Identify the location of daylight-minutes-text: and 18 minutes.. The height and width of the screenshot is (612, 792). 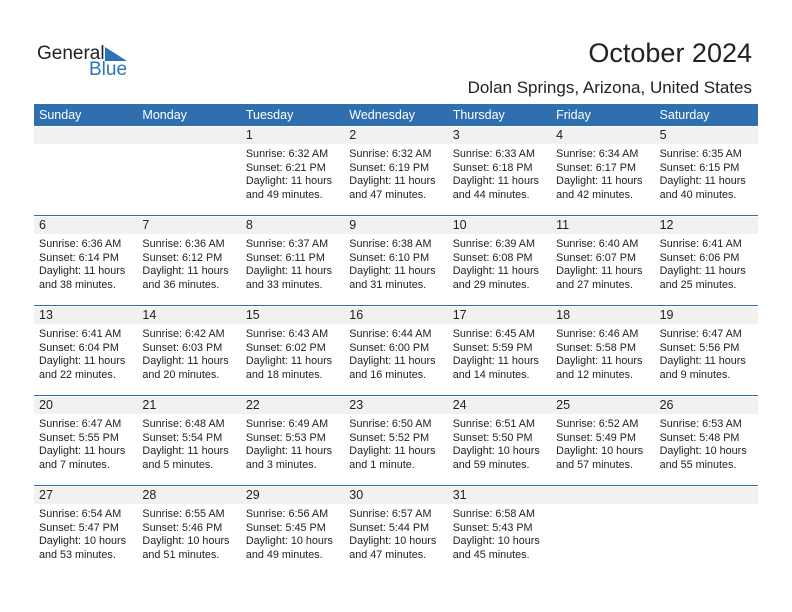
(284, 374).